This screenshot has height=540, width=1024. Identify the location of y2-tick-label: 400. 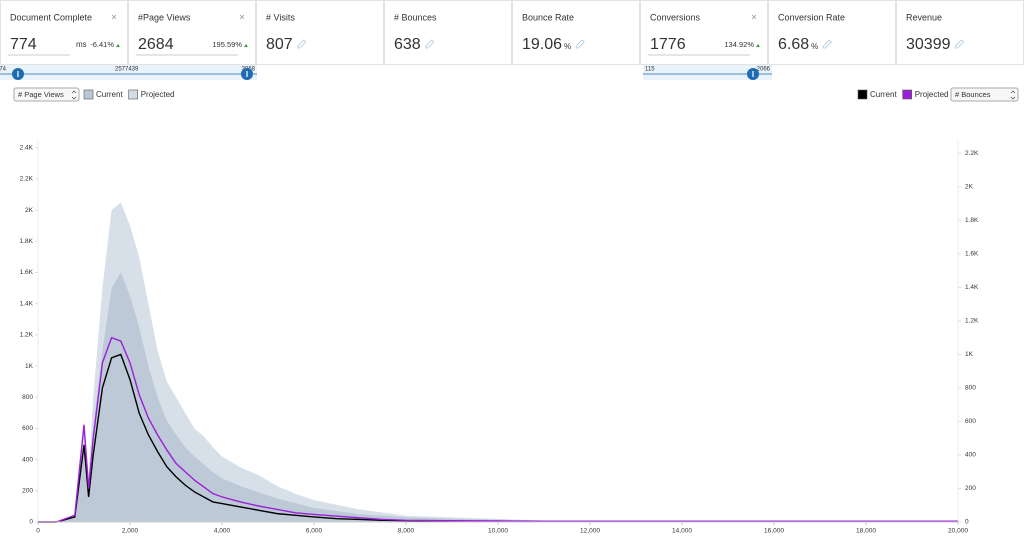
(970, 455).